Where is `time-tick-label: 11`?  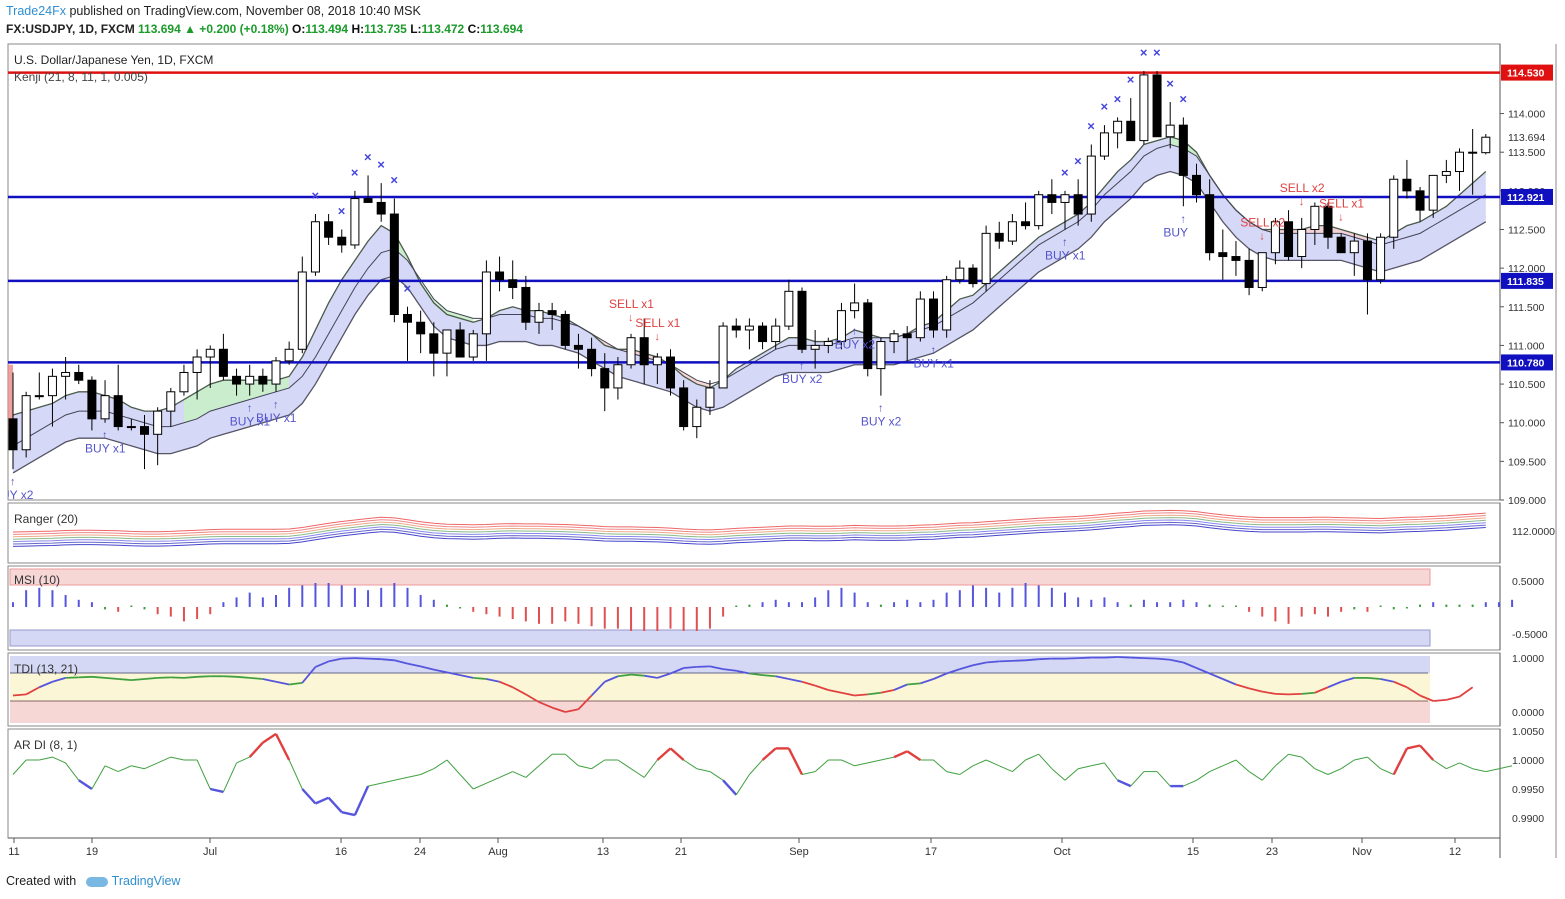
time-tick-label: 11 is located at coordinates (13, 852).